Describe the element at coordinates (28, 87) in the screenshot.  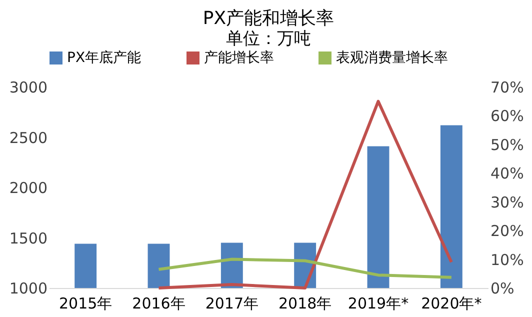
I see `y-tick-label: 3000` at that location.